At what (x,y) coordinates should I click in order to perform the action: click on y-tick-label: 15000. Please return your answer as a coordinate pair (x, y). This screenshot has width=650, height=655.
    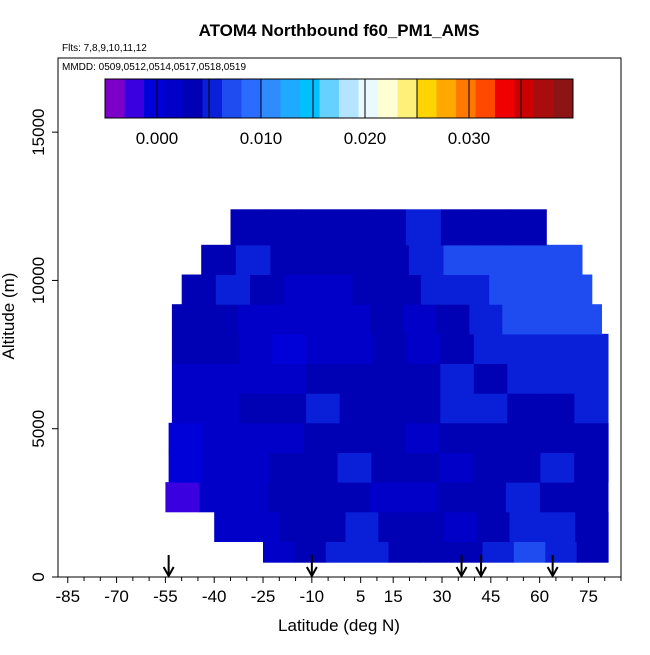
    Looking at the image, I should click on (38, 132).